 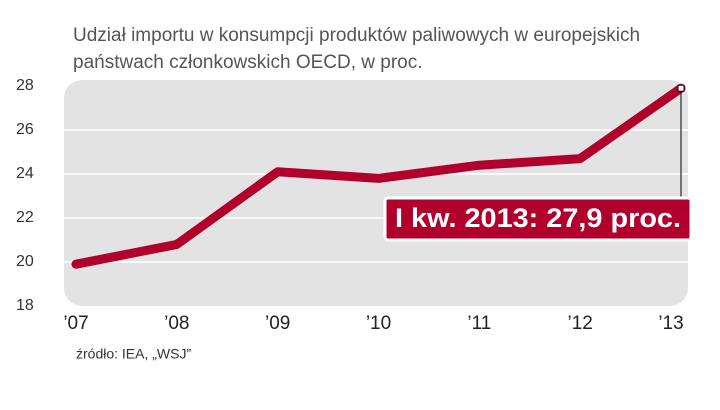 What do you see at coordinates (670, 323) in the screenshot?
I see `x-tick-label: ’13` at bounding box center [670, 323].